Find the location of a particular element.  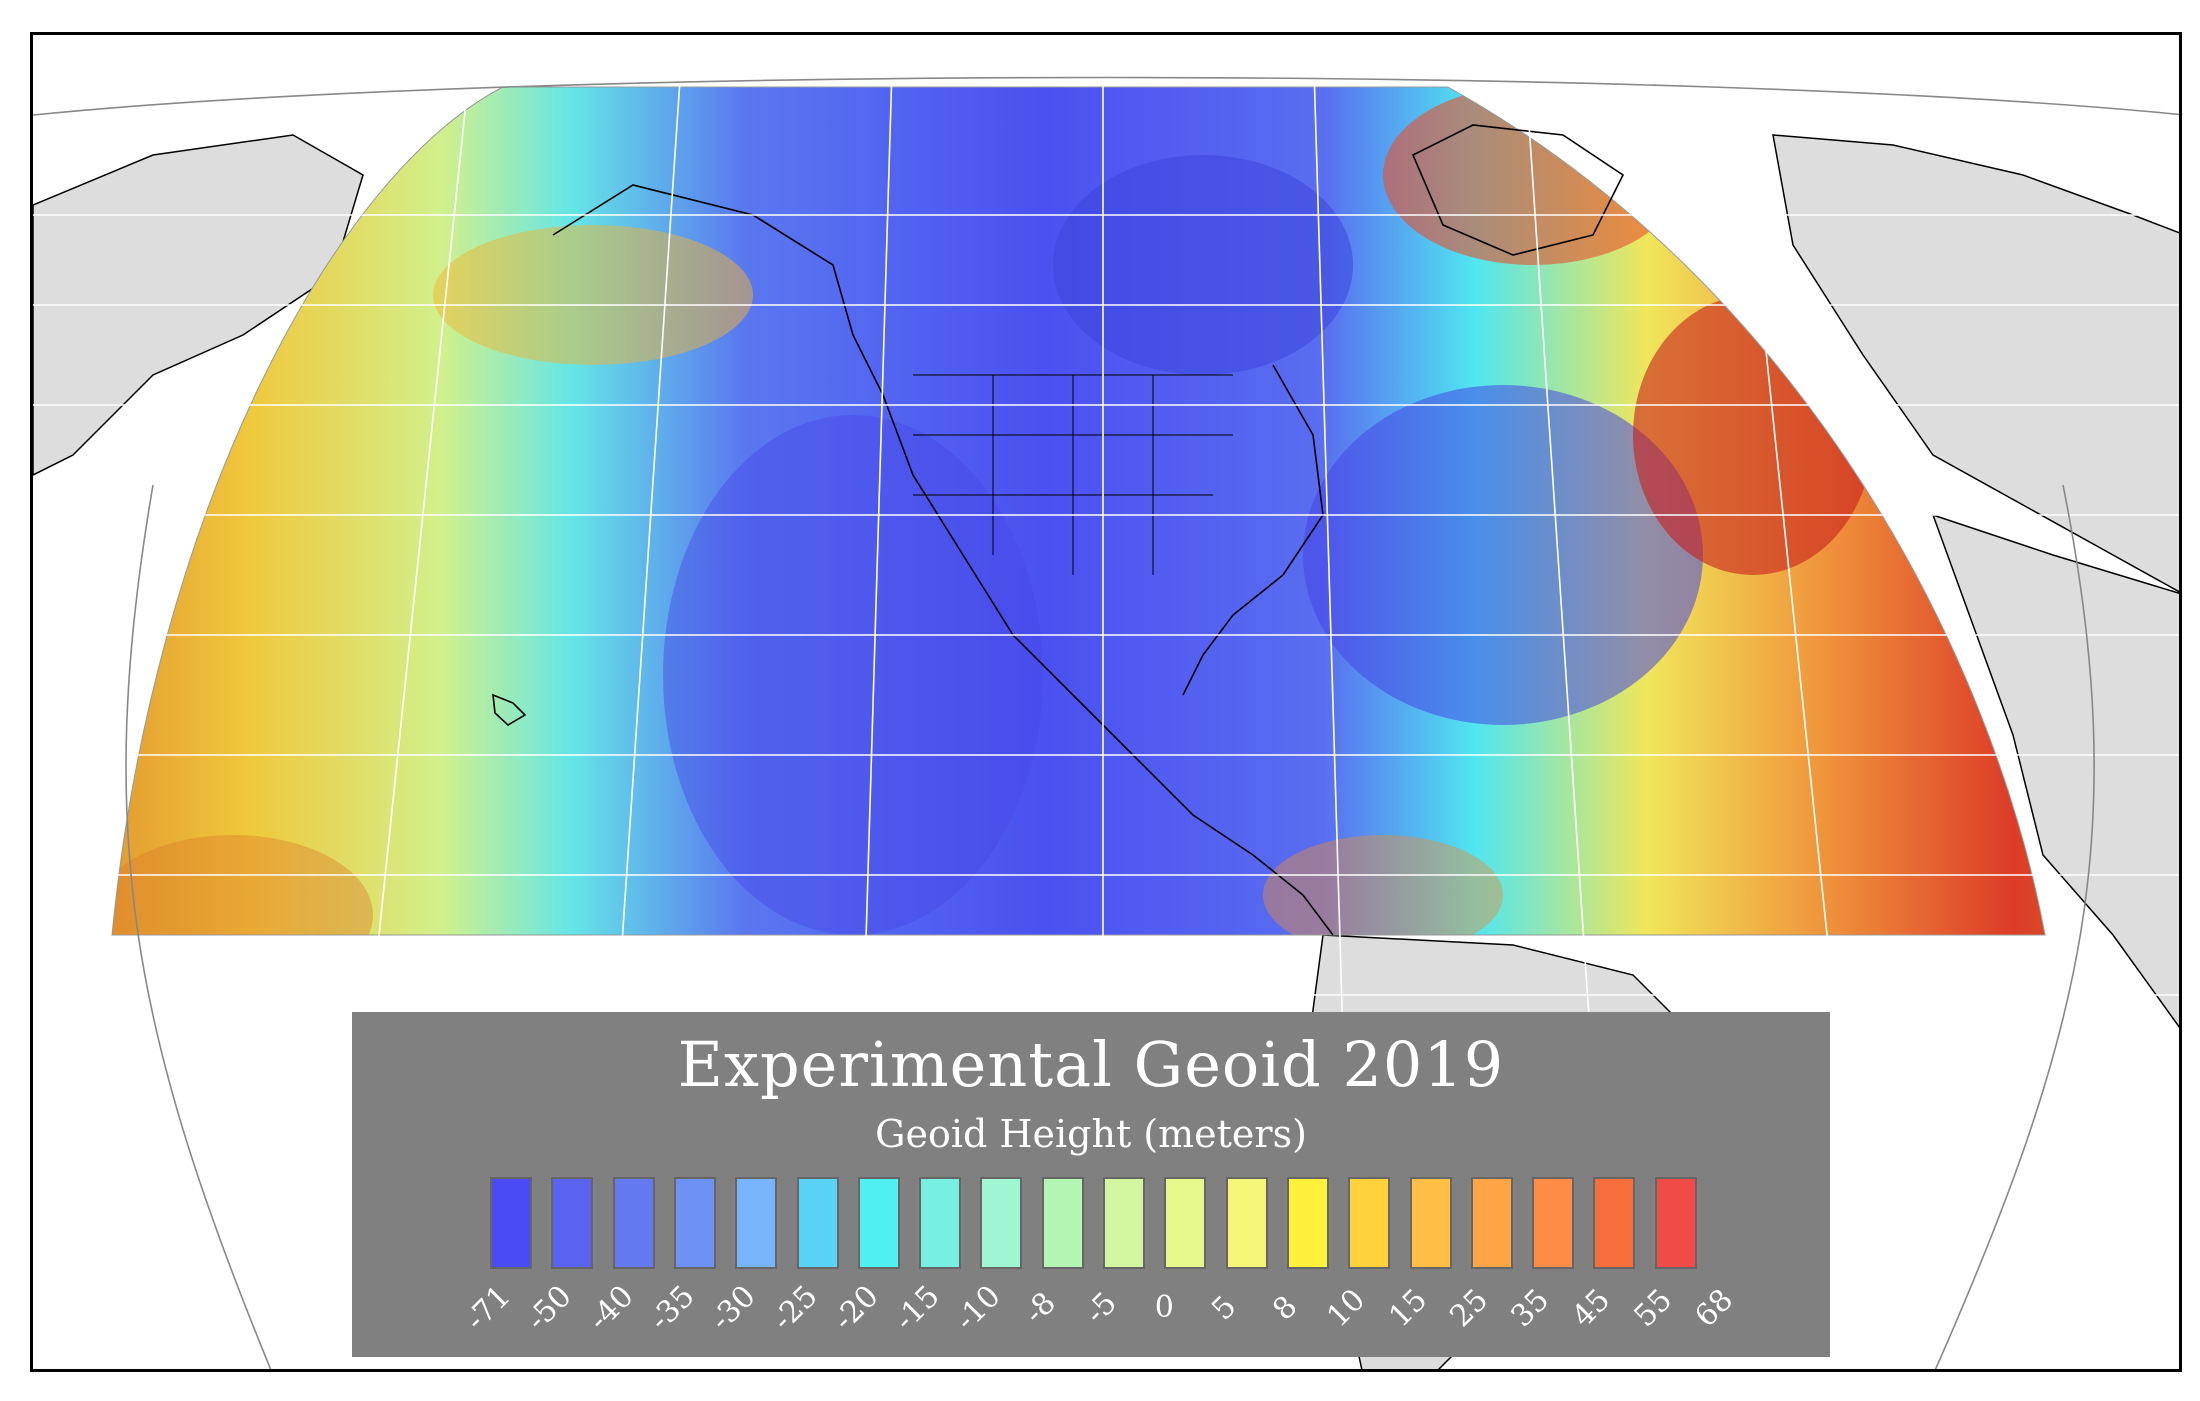

coast-hawaii is located at coordinates (509, 709).